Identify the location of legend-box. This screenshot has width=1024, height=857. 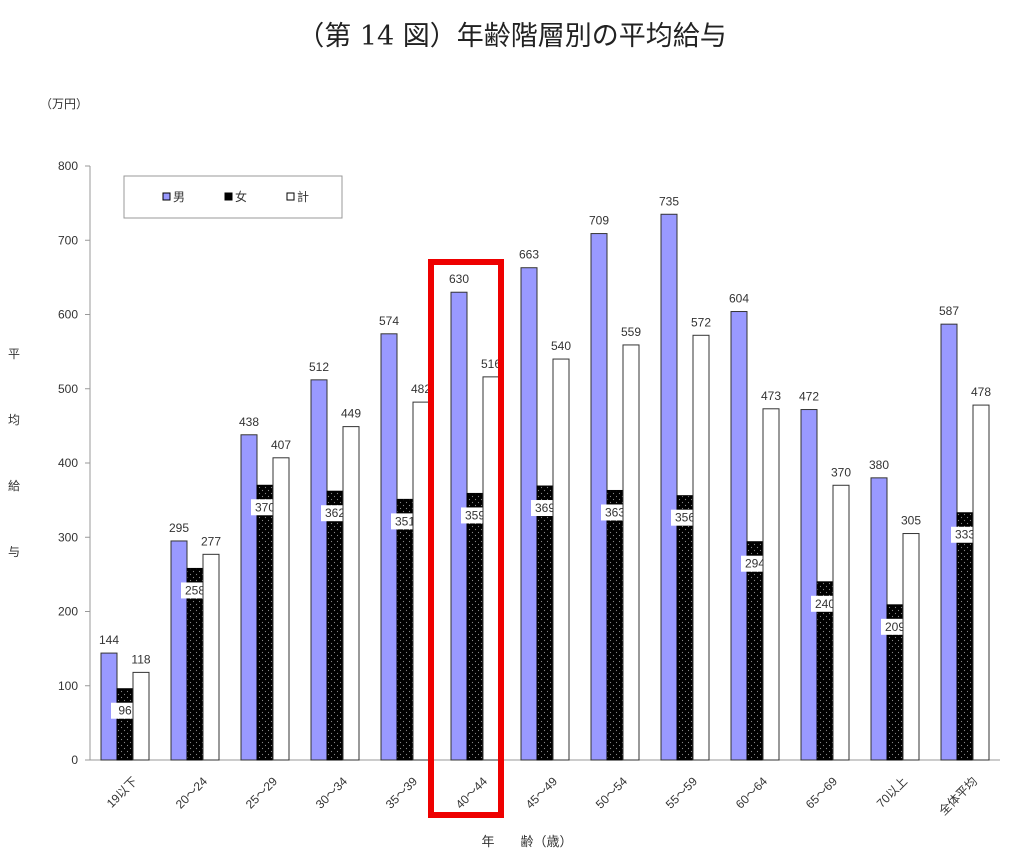
(233, 197).